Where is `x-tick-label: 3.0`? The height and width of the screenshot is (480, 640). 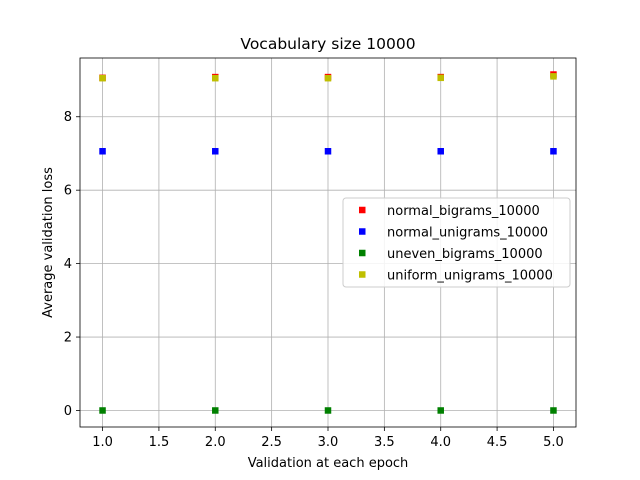 x-tick-label: 3.0 is located at coordinates (328, 442).